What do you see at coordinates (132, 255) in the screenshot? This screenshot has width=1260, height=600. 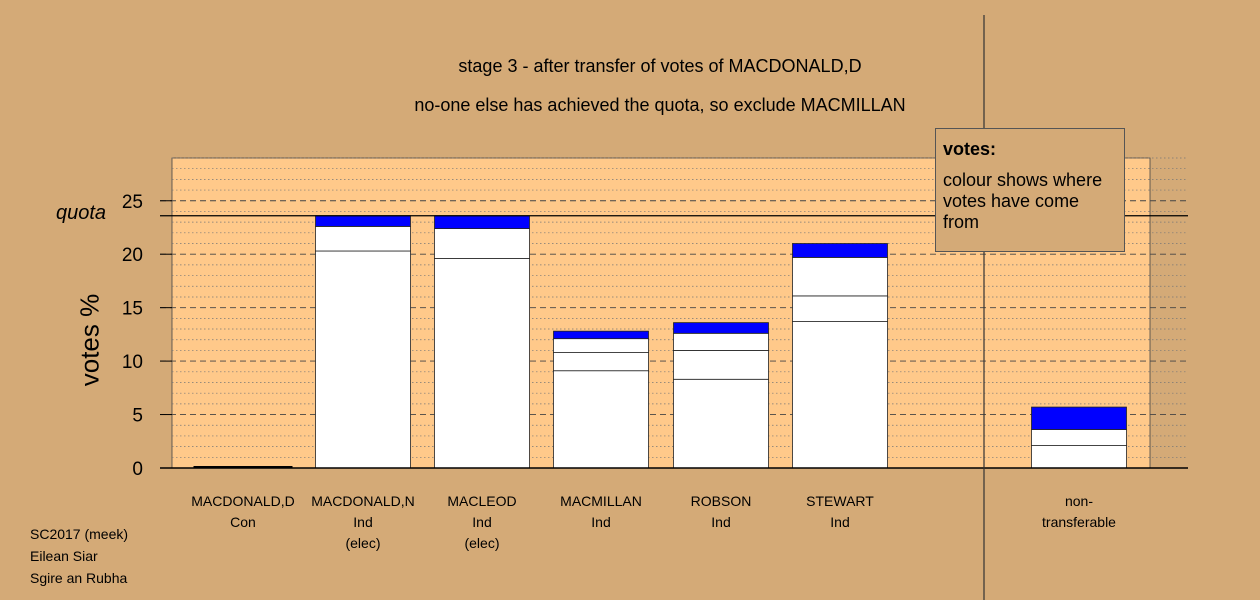 I see `y-tick-label: 20` at bounding box center [132, 255].